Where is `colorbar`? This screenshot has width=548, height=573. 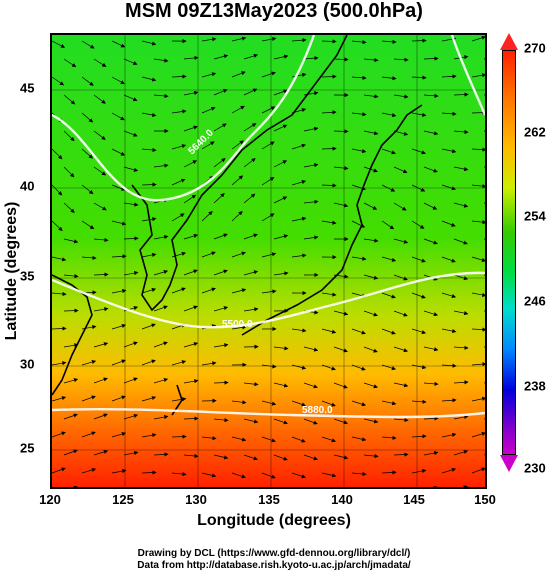 colorbar is located at coordinates (509, 252).